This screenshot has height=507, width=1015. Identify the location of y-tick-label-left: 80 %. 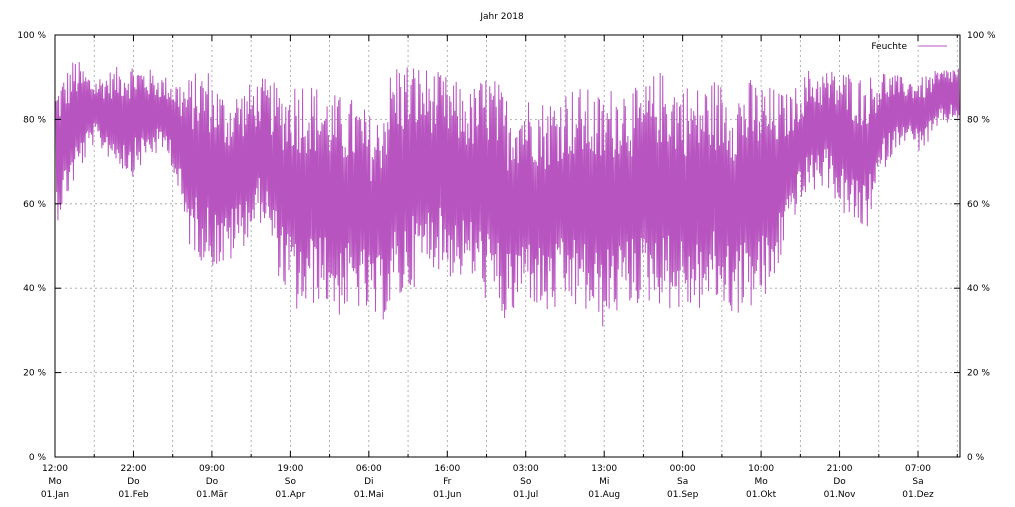
(34, 120).